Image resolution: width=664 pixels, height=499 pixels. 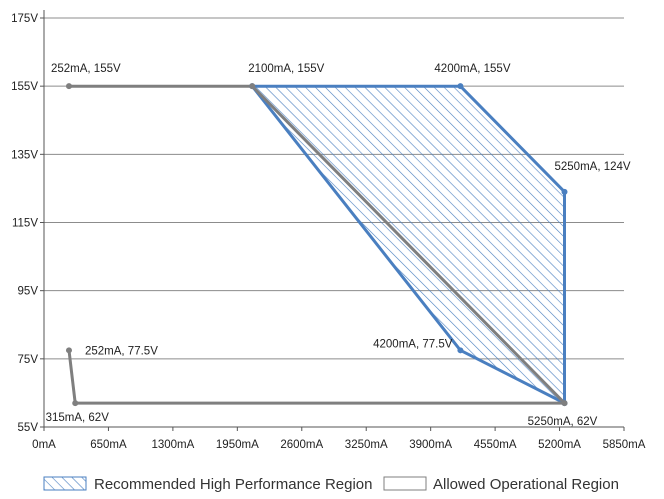 I want to click on legend-label: Recommended High Performance Region, so click(x=233, y=484).